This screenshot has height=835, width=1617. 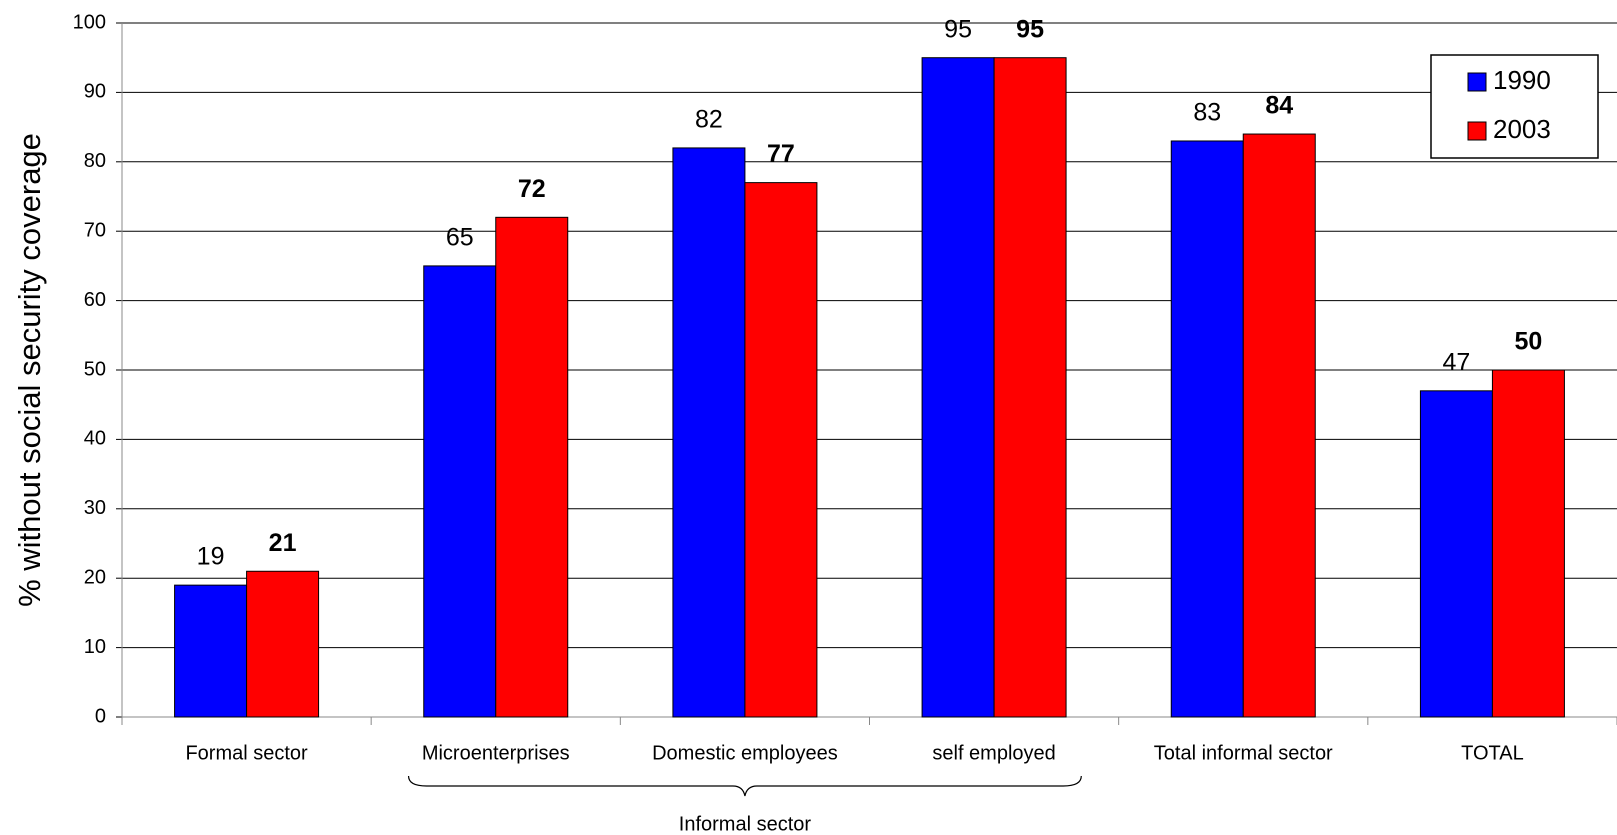 What do you see at coordinates (1492, 753) in the screenshot?
I see `x-tick-label: TOTAL` at bounding box center [1492, 753].